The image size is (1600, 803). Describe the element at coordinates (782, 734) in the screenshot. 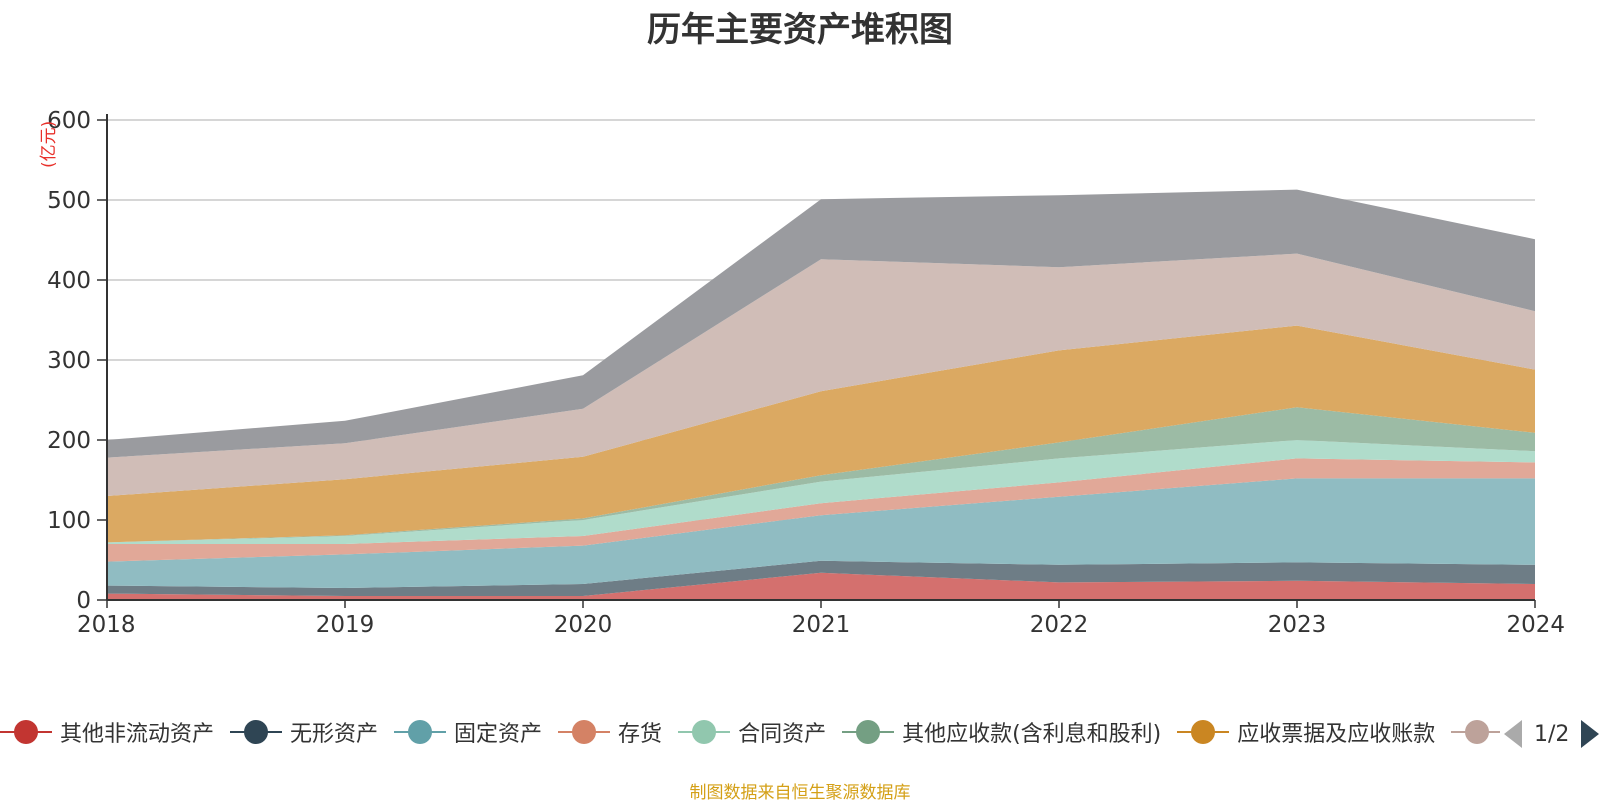

I see `legend-label: 合同资产` at that location.